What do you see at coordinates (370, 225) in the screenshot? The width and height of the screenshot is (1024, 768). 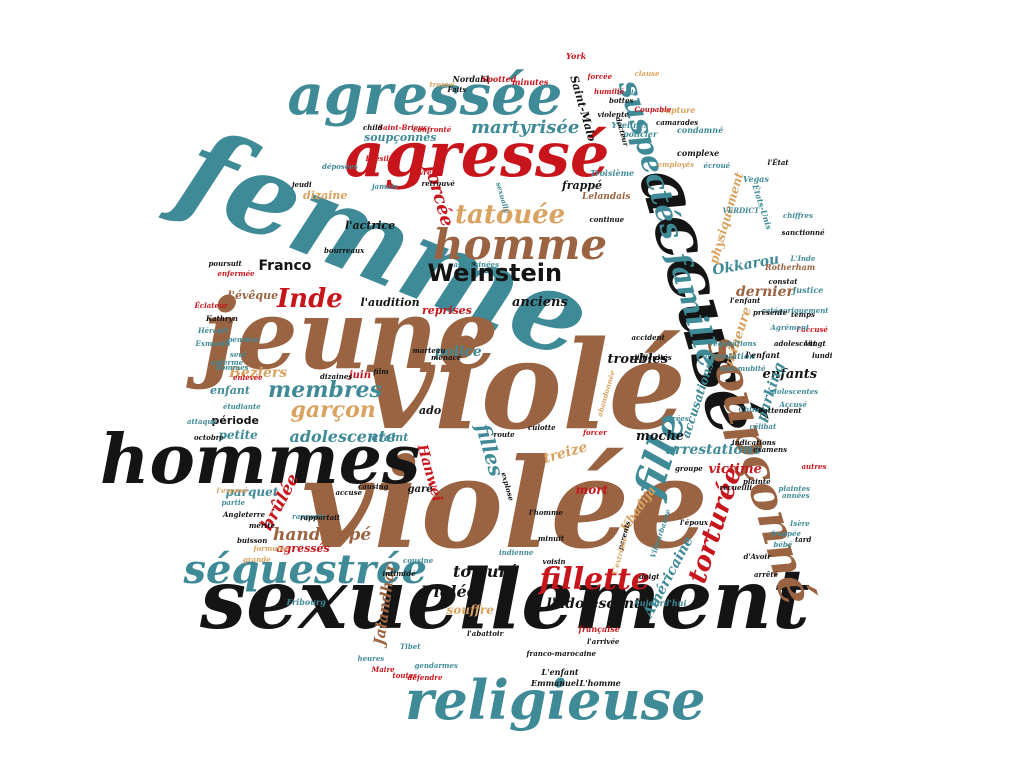 I see `cloud-word-lactrice: l'actrice` at bounding box center [370, 225].